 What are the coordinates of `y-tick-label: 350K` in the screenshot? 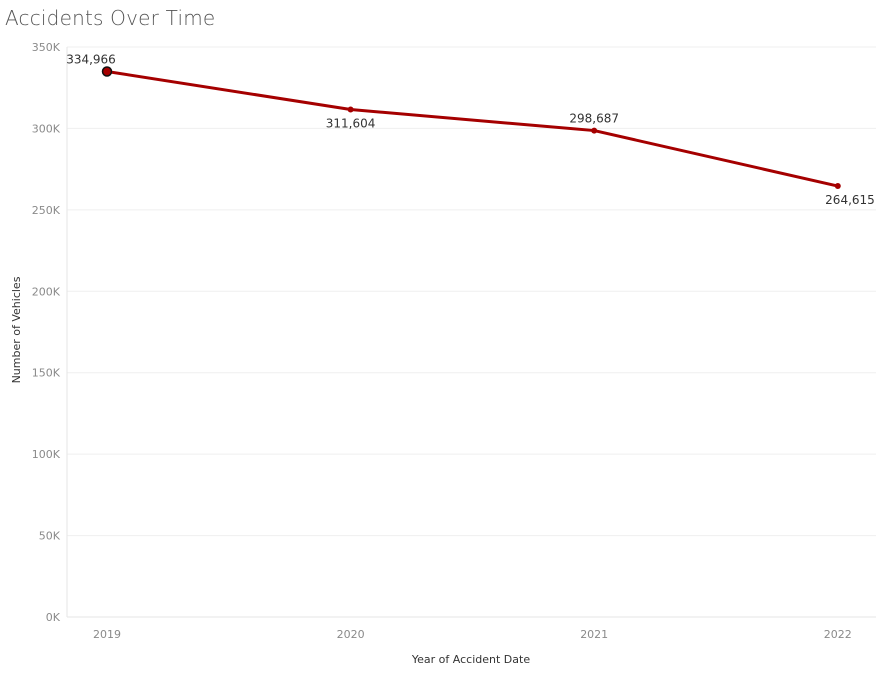 It's located at (46, 47).